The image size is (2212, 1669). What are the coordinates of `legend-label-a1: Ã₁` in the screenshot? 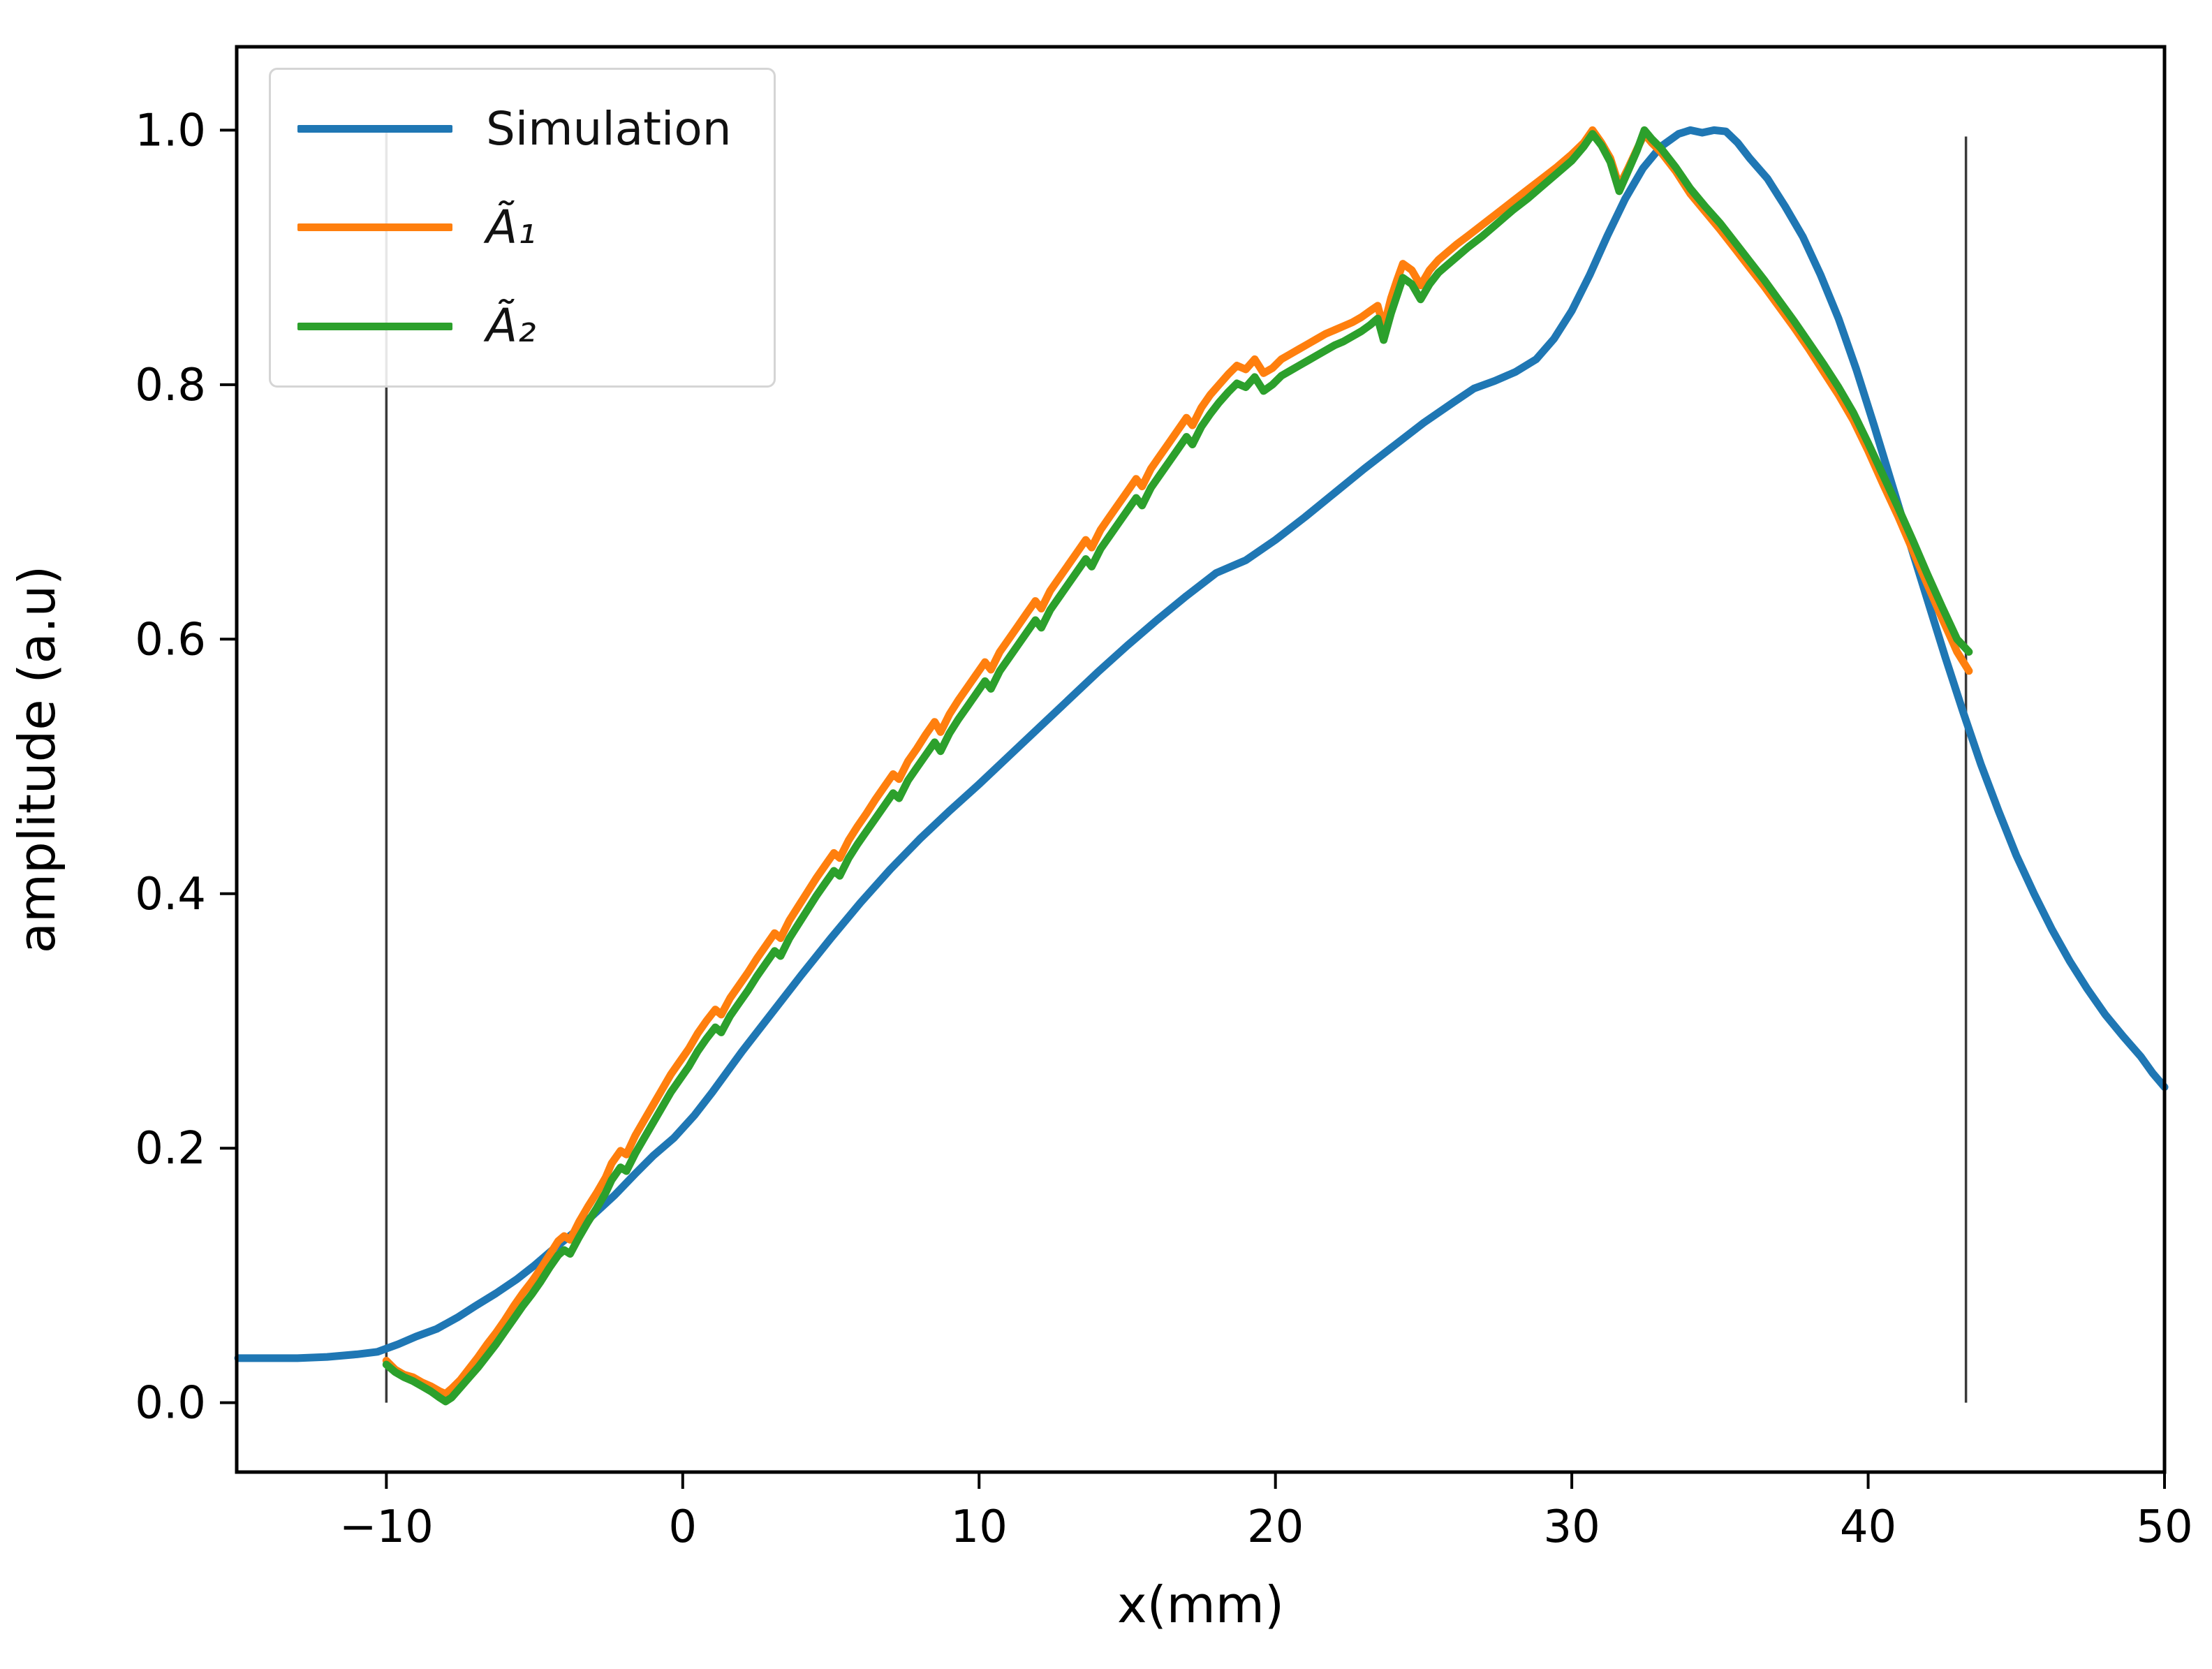 It's located at (511, 227).